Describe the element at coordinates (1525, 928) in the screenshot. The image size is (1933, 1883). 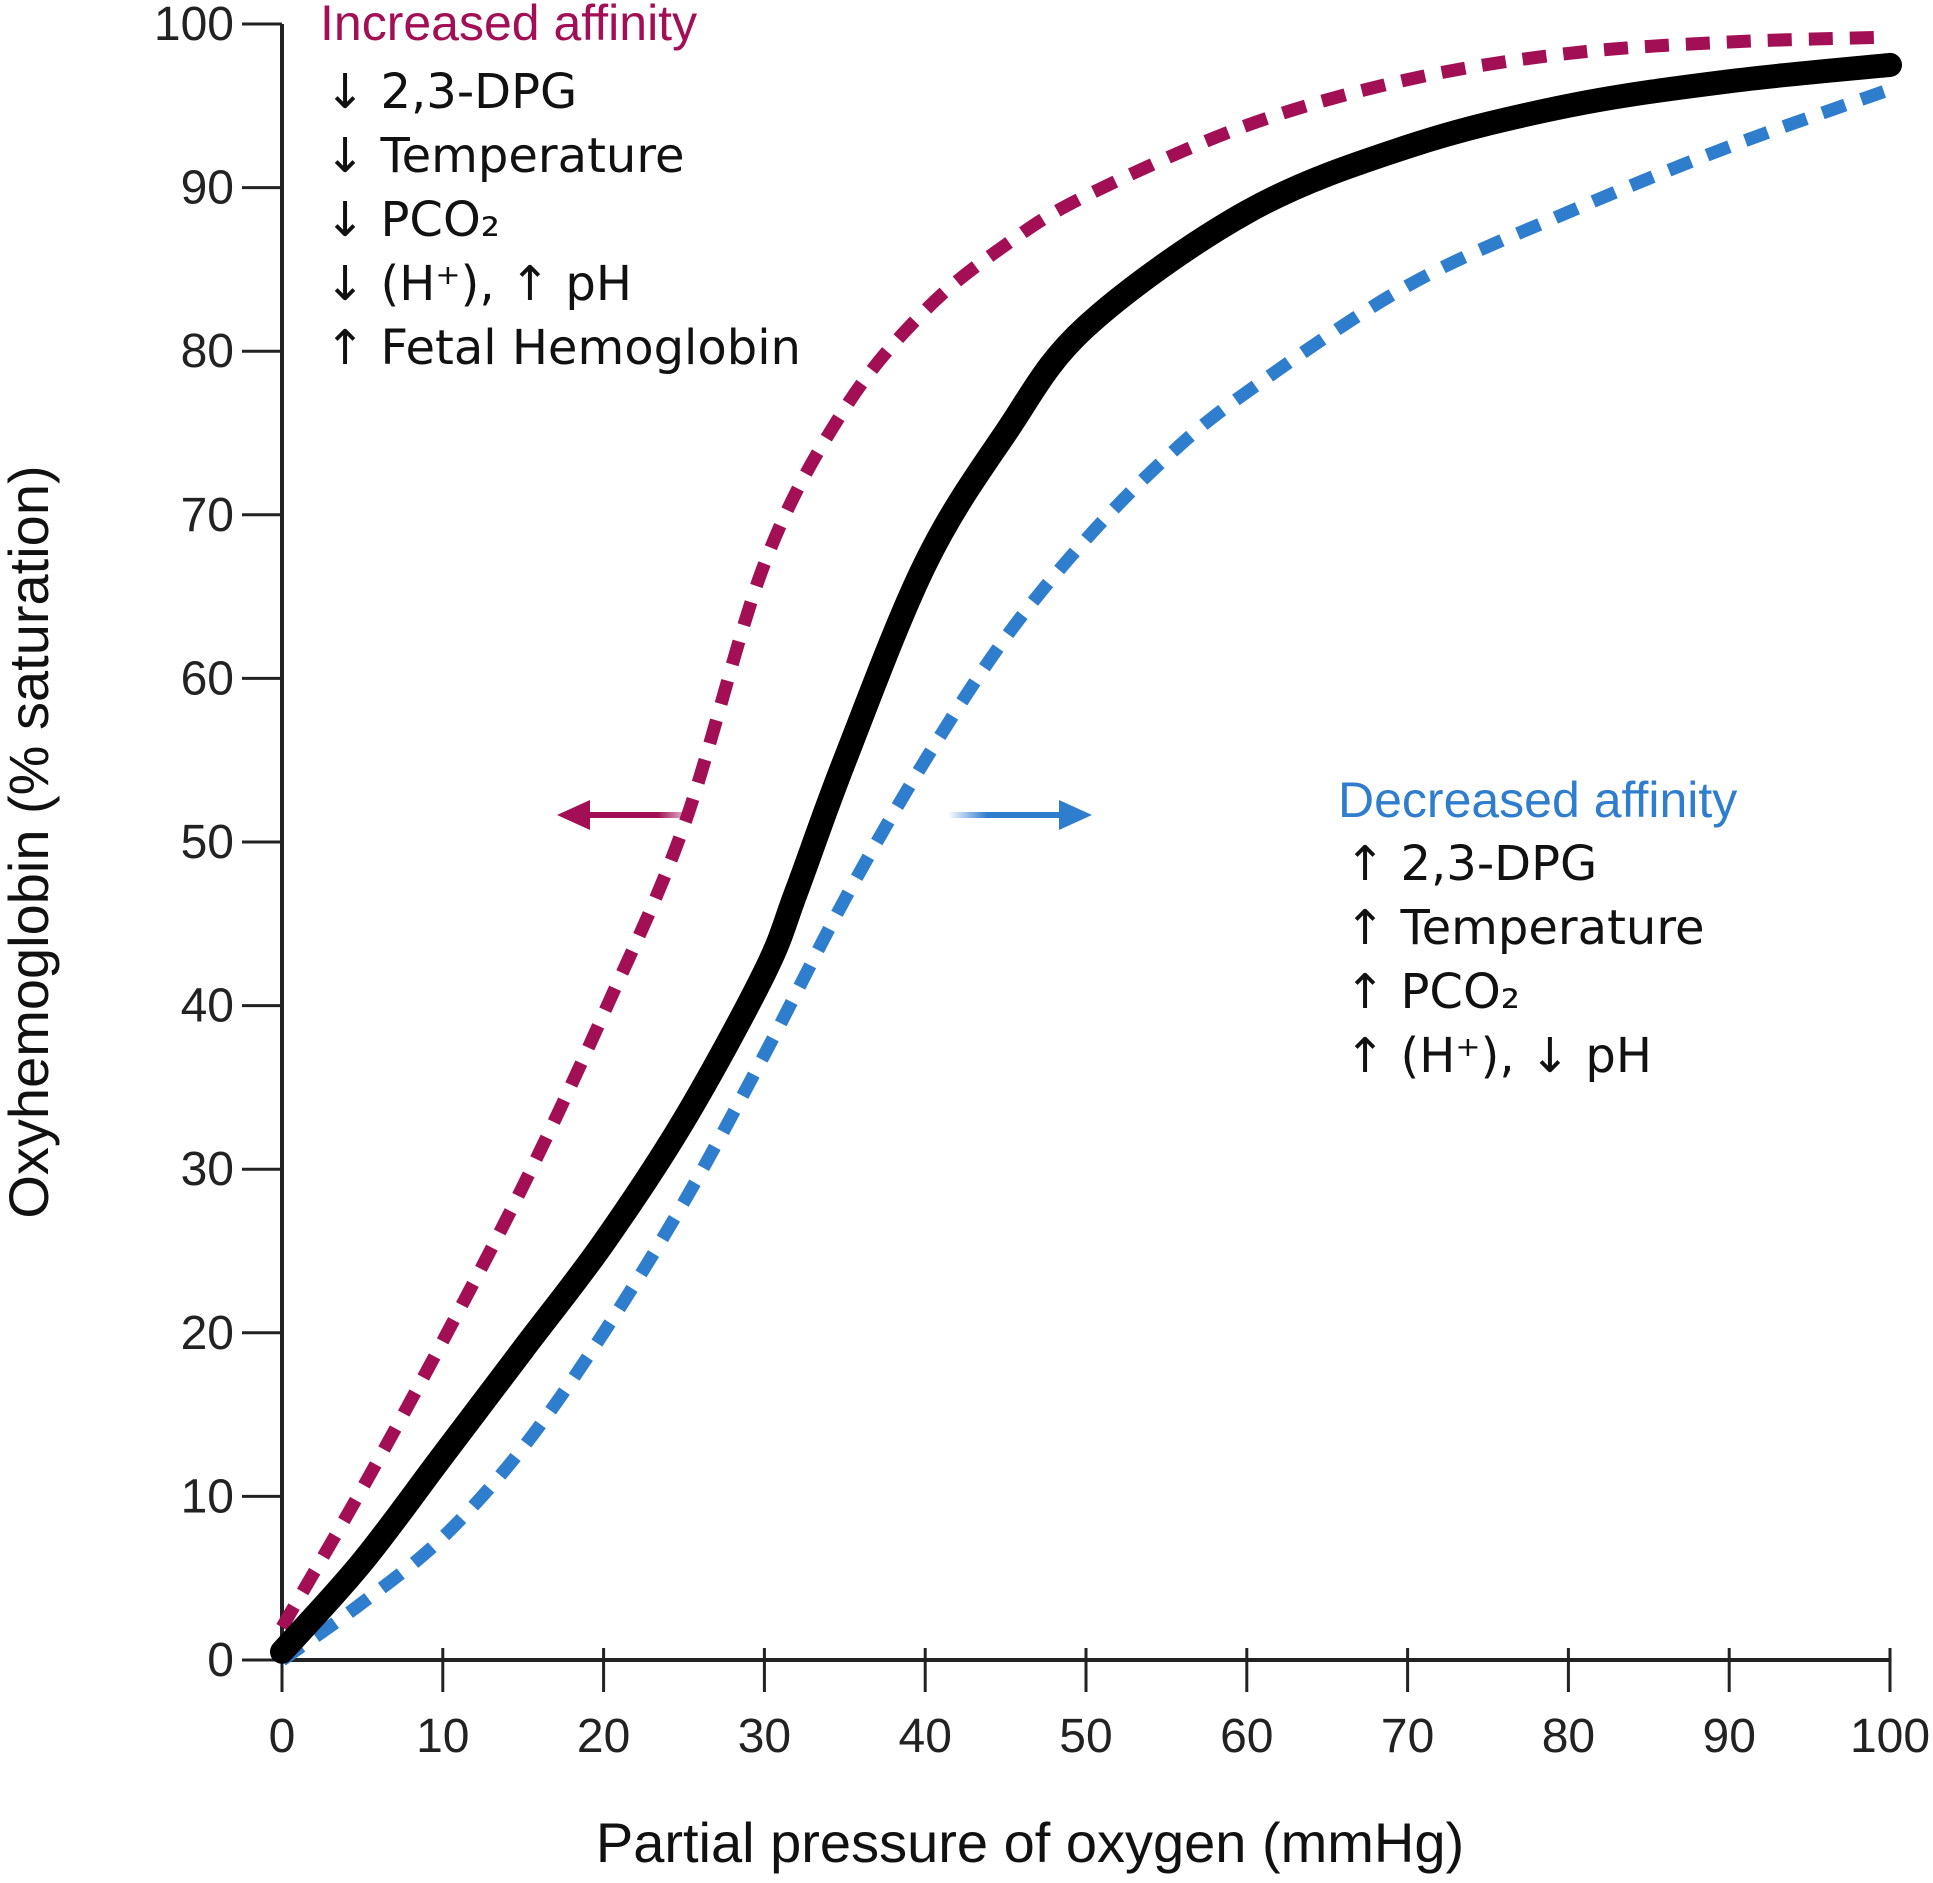
I see `decreased-factor-2: ↑ Temperature` at that location.